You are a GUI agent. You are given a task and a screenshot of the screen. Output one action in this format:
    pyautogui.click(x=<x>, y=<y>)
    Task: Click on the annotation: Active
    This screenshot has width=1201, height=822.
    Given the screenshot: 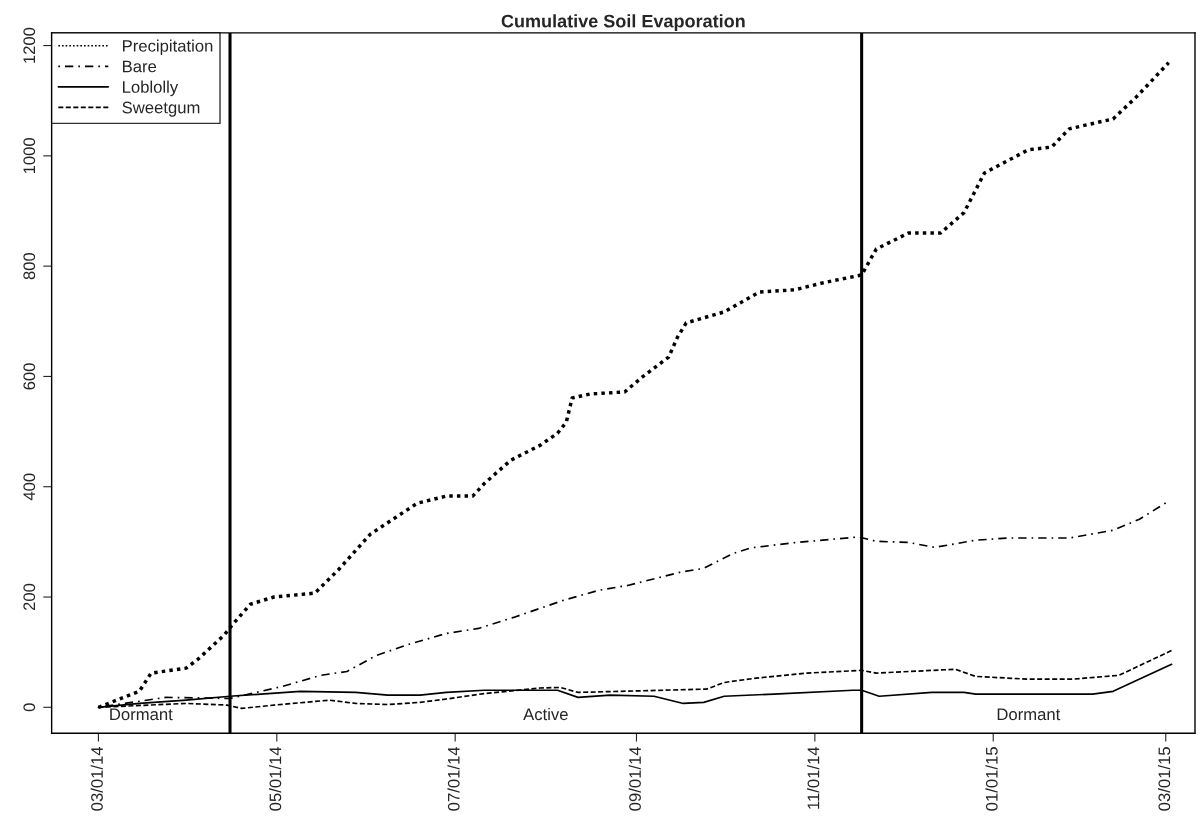 What is the action you would take?
    pyautogui.click(x=545, y=714)
    